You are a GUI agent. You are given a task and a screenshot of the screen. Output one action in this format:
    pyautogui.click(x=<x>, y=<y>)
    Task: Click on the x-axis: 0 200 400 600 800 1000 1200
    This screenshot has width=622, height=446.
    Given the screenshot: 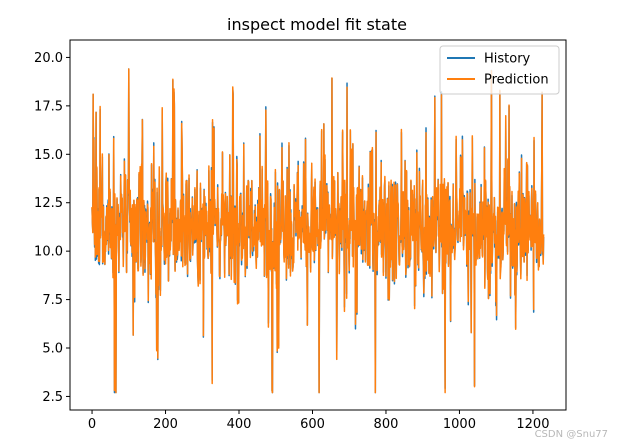 What is the action you would take?
    pyautogui.click(x=318, y=421)
    